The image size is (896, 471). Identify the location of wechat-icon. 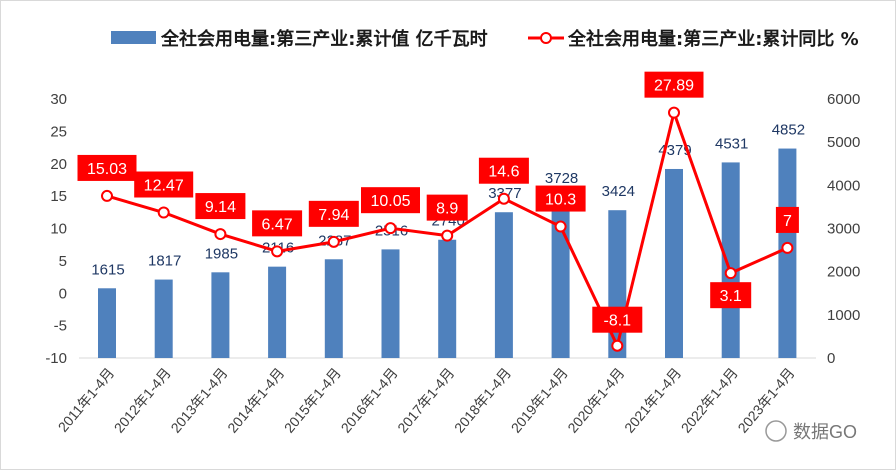
(776, 431).